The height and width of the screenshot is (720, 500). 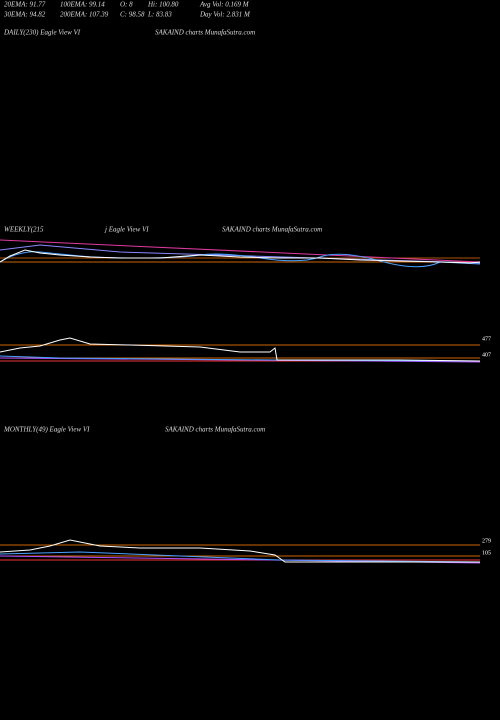 I want to click on stat: 20EMA: 91.77, so click(x=25, y=5).